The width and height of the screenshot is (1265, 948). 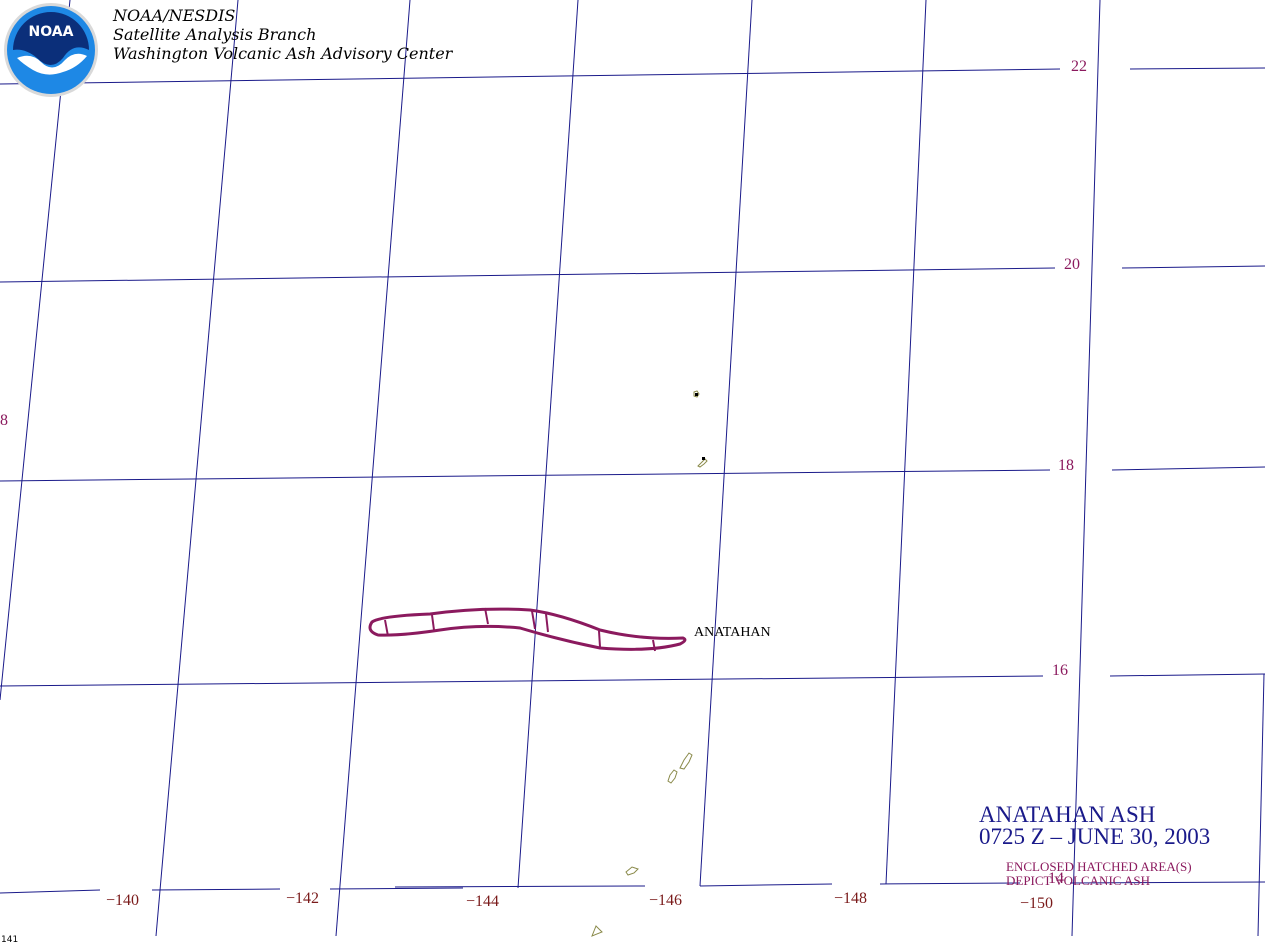 What do you see at coordinates (1072, 264) in the screenshot?
I see `lat-label-20: 20` at bounding box center [1072, 264].